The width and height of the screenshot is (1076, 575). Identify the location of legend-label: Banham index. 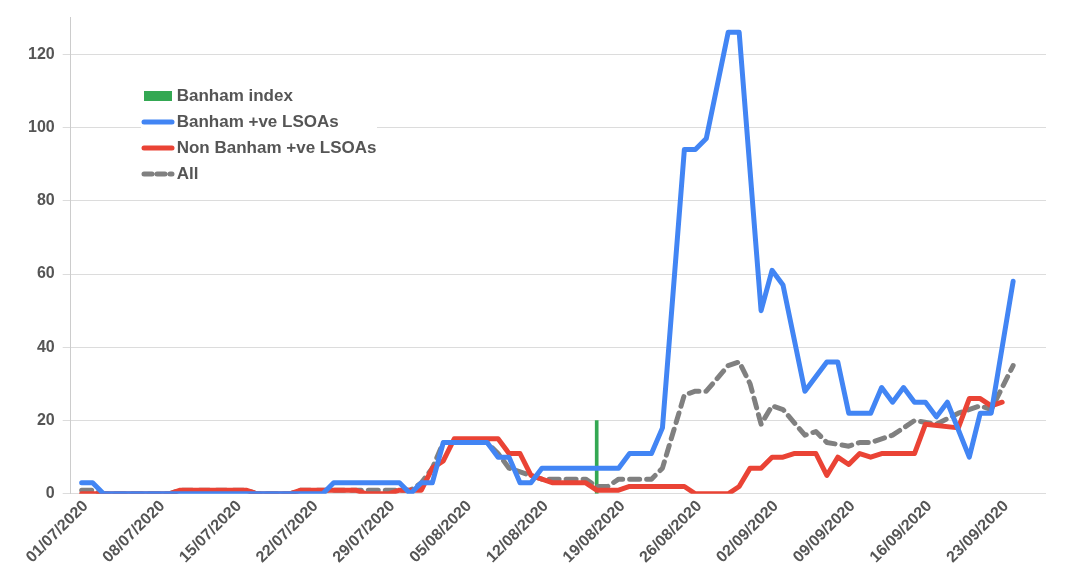
(234, 95).